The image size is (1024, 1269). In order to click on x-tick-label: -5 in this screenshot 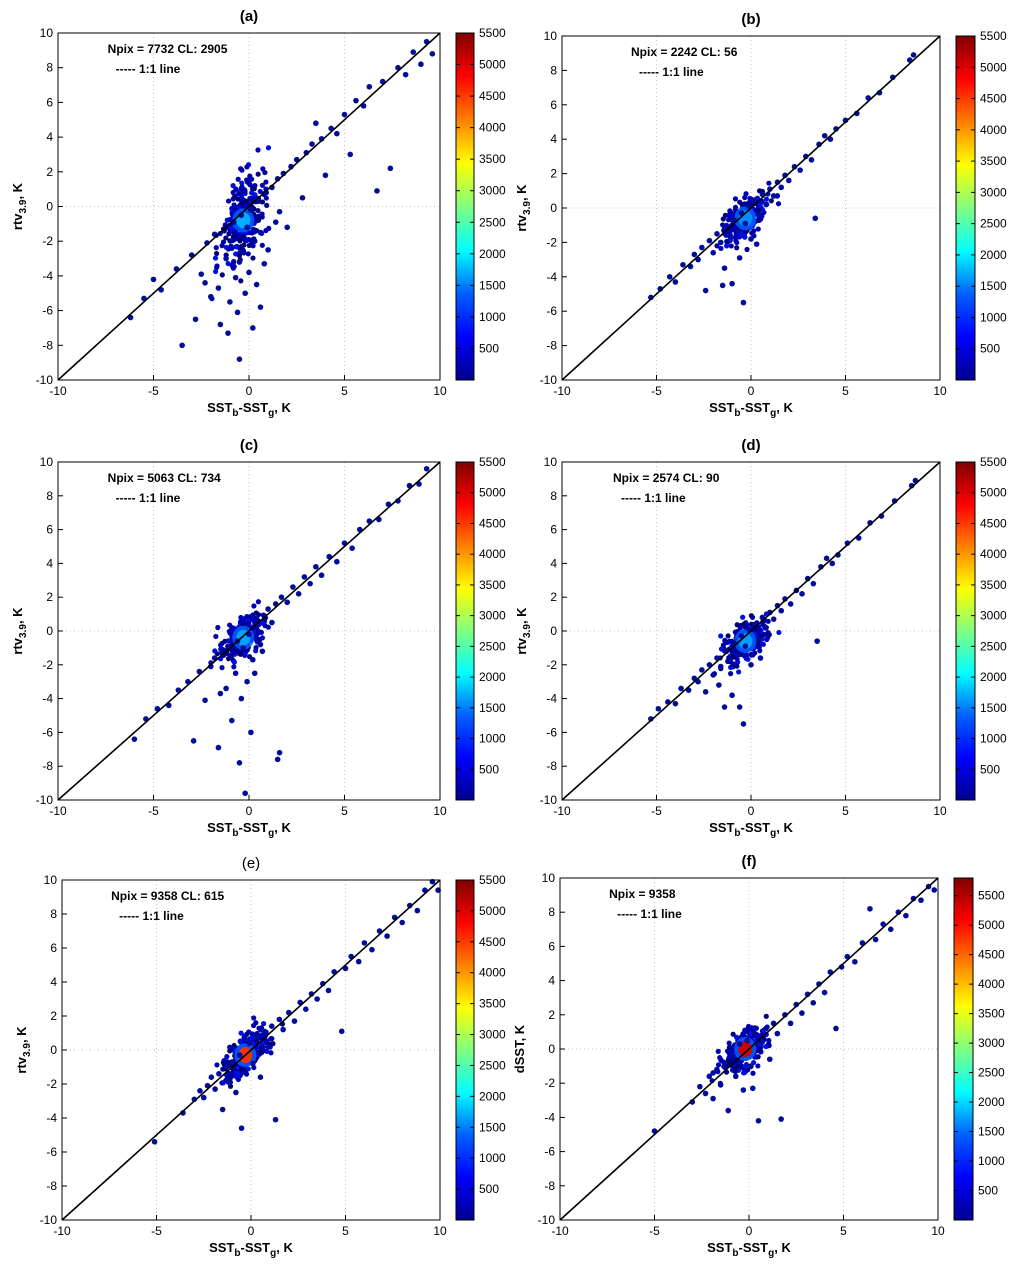, I will do `click(153, 391)`.